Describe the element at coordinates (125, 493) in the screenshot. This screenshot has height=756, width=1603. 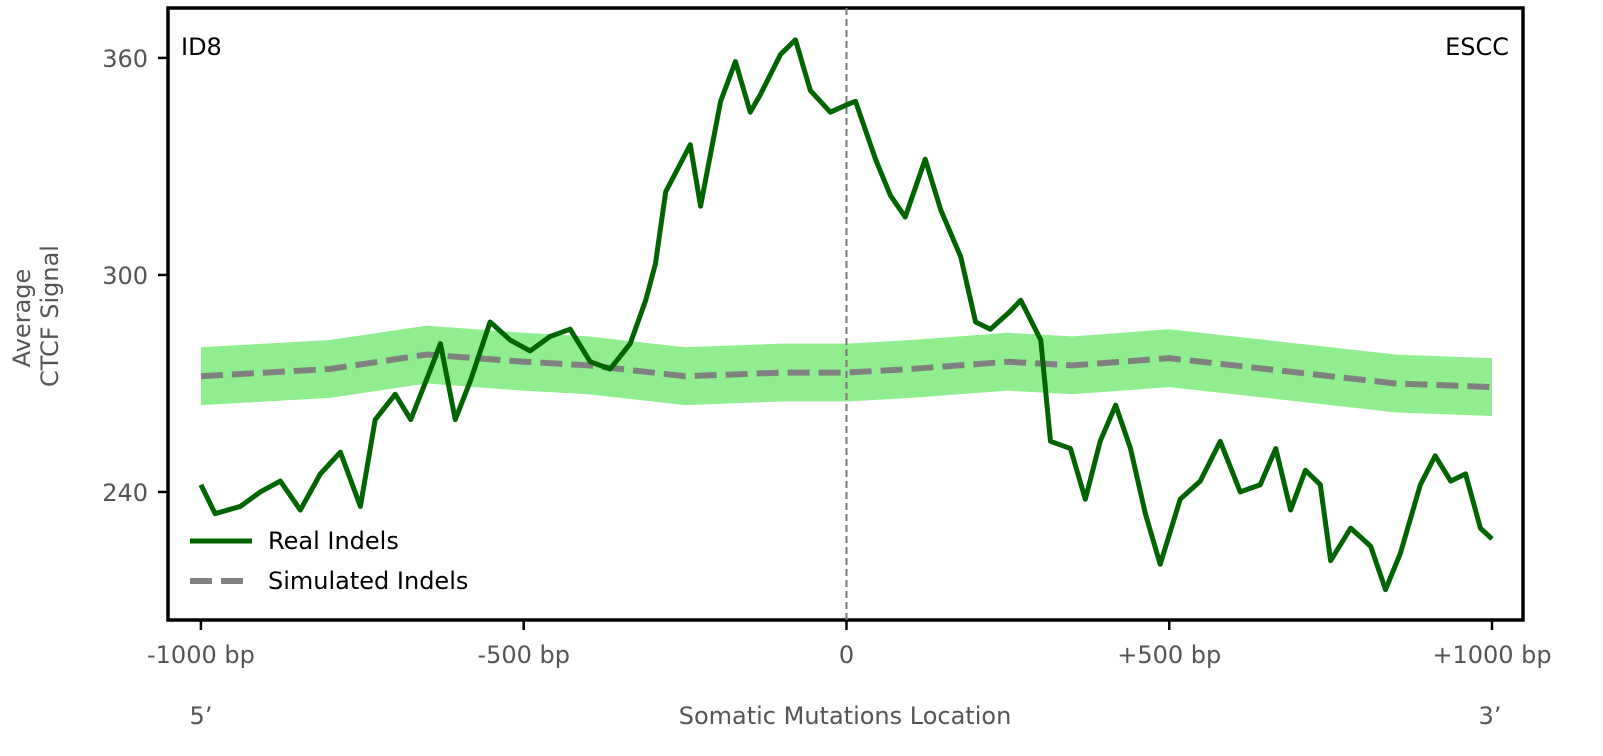
I see `y-tick-label: 240` at that location.